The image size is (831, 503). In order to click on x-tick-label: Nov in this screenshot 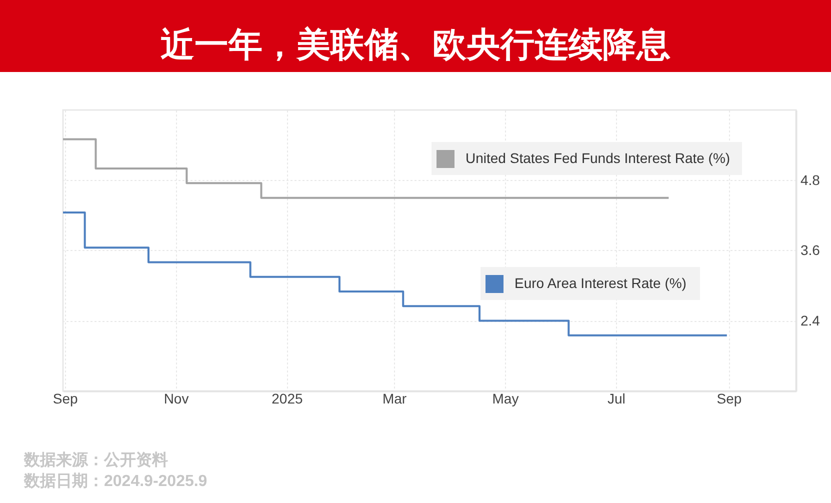, I will do `click(176, 398)`.